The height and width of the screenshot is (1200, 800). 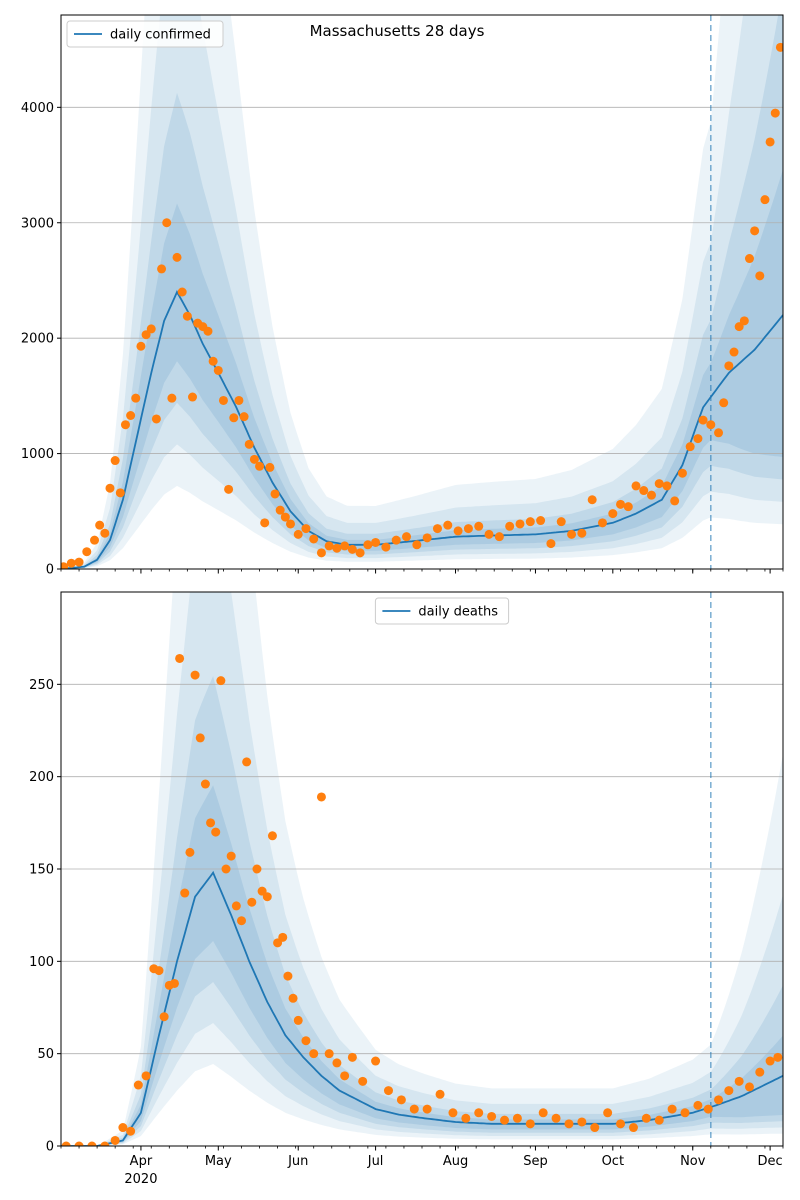 What do you see at coordinates (50, 570) in the screenshot?
I see `y-tick-label: 0` at bounding box center [50, 570].